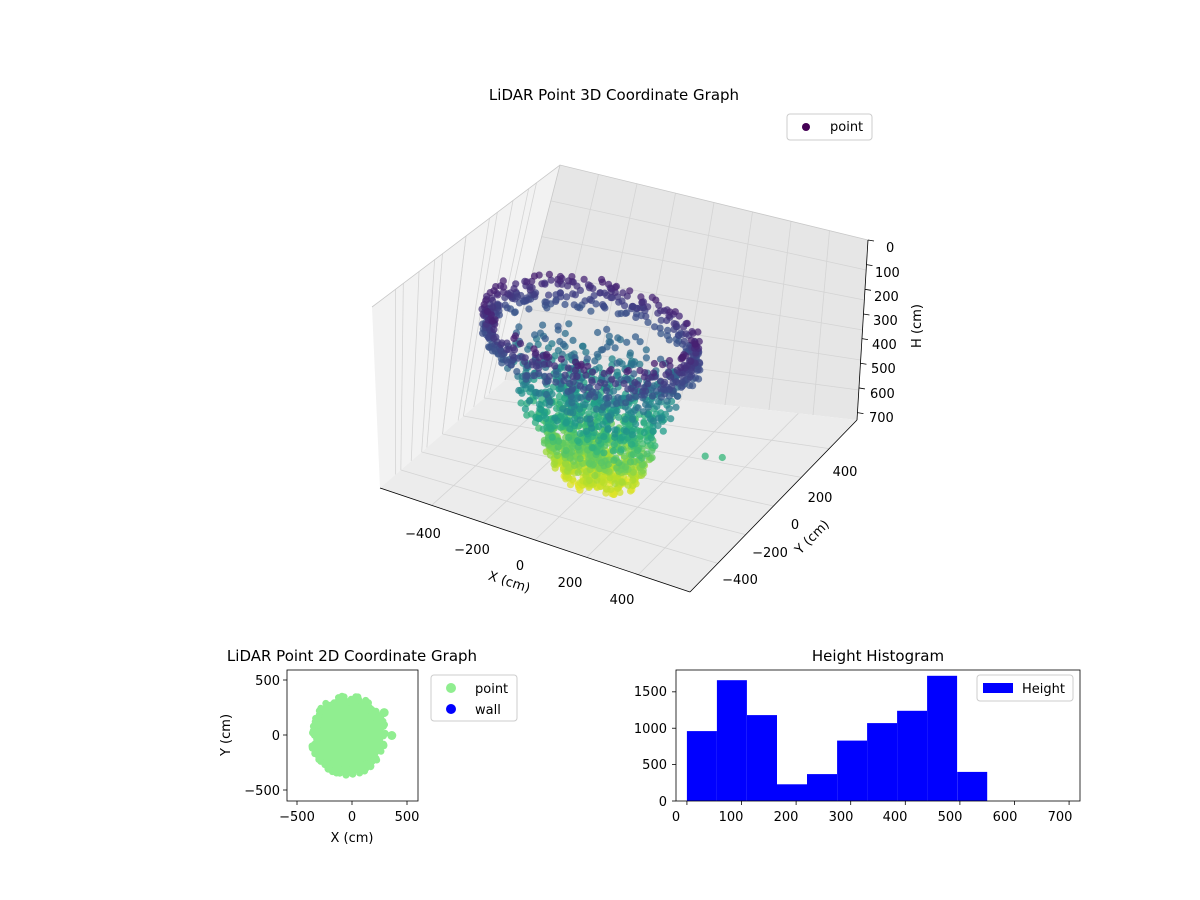 The width and height of the screenshot is (1200, 900). What do you see at coordinates (474, 698) in the screenshot?
I see `legend-2d: point wall` at bounding box center [474, 698].